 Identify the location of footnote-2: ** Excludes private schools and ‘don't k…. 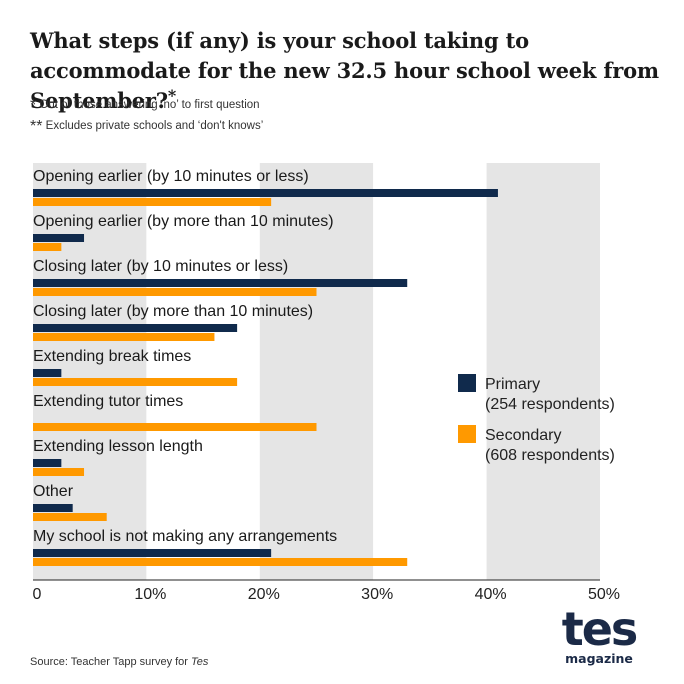
(147, 125).